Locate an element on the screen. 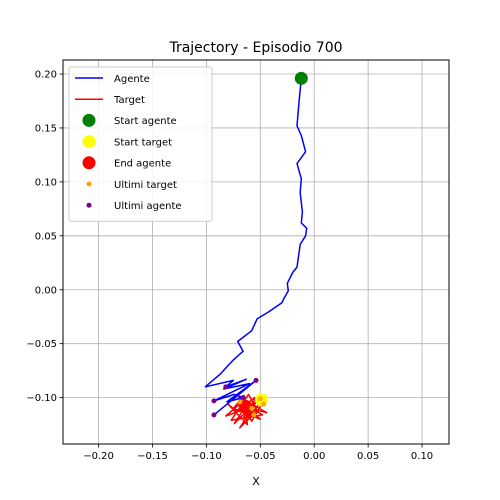  y-tick-label: 0.10 is located at coordinates (46, 182).